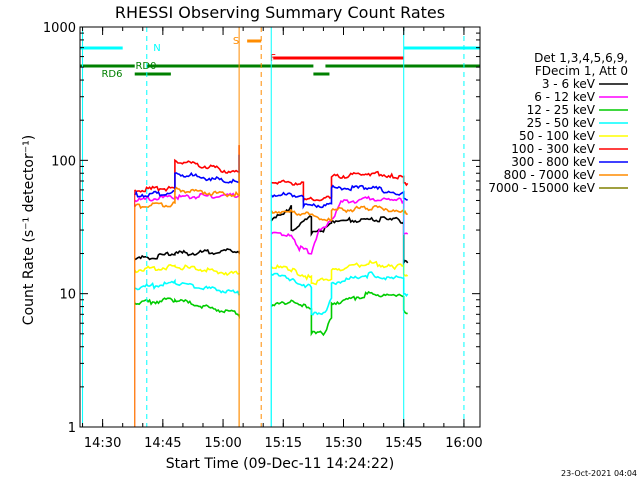 This screenshot has width=640, height=480. What do you see at coordinates (67, 295) in the screenshot?
I see `y-tick-label: 10` at bounding box center [67, 295].